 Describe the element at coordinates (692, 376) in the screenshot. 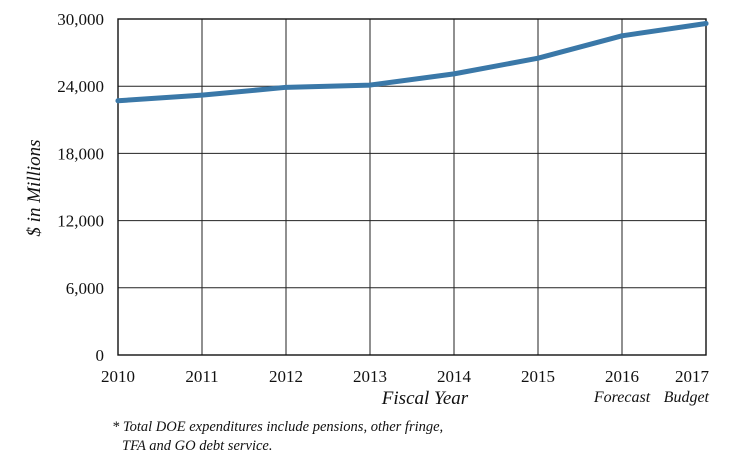

I see `x-tick-label: 2017` at that location.